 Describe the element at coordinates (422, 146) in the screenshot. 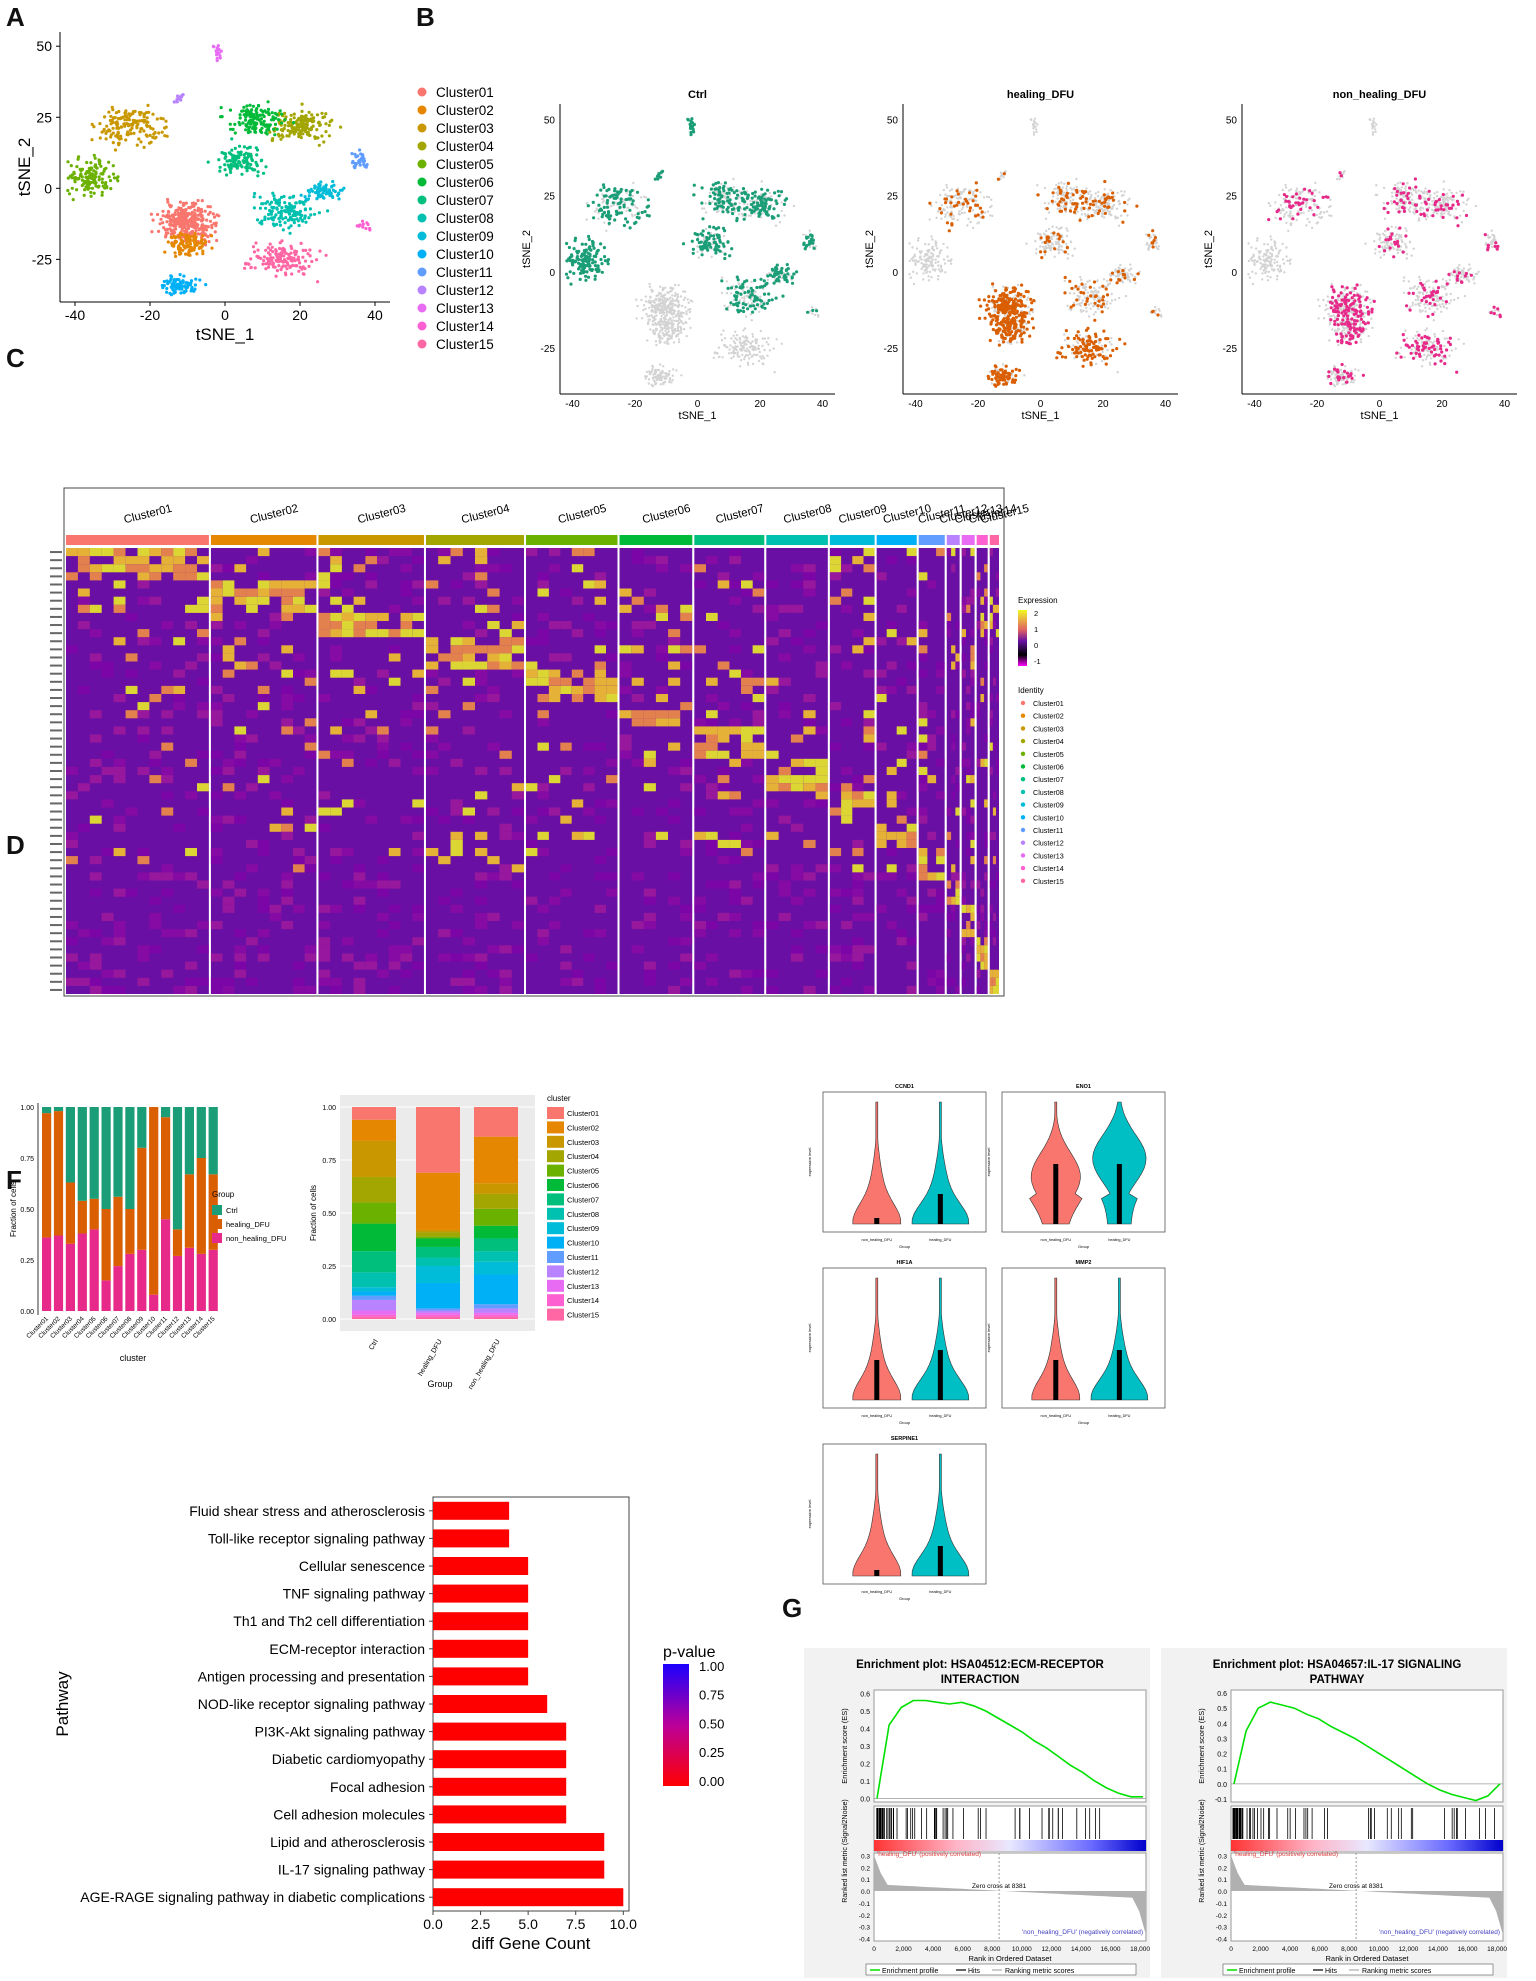

I see `legend-swatch` at that location.